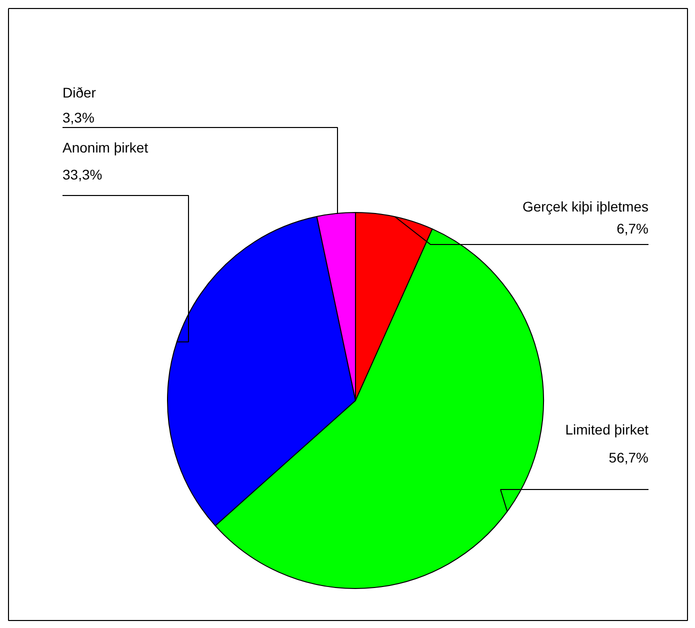  I want to click on slice-label: Anonim þirket, so click(105, 148).